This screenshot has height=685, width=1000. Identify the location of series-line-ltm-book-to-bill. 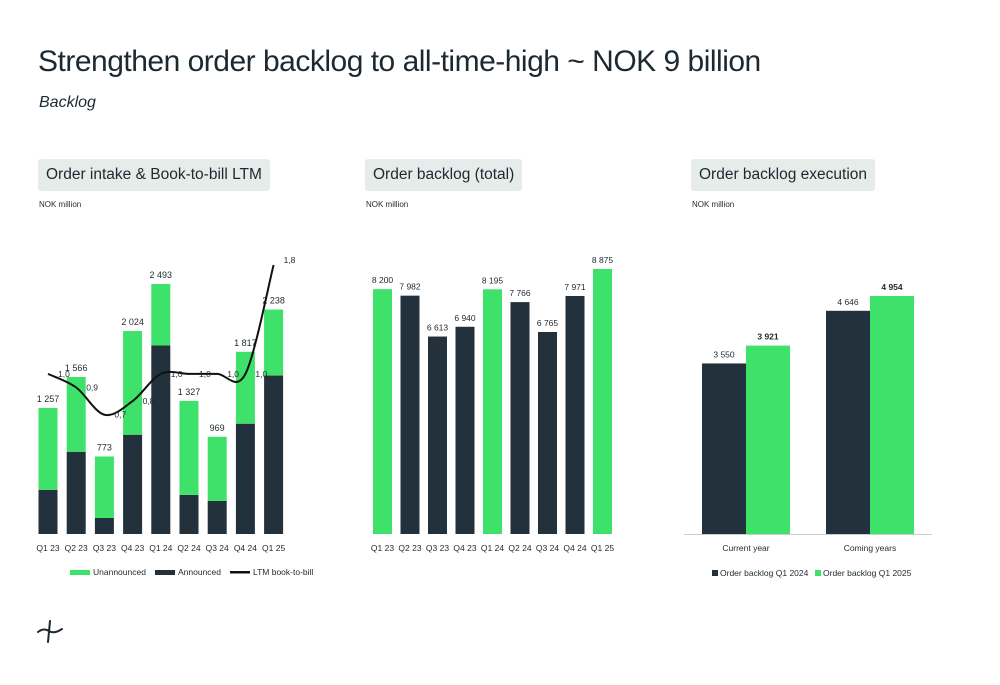
(161, 340).